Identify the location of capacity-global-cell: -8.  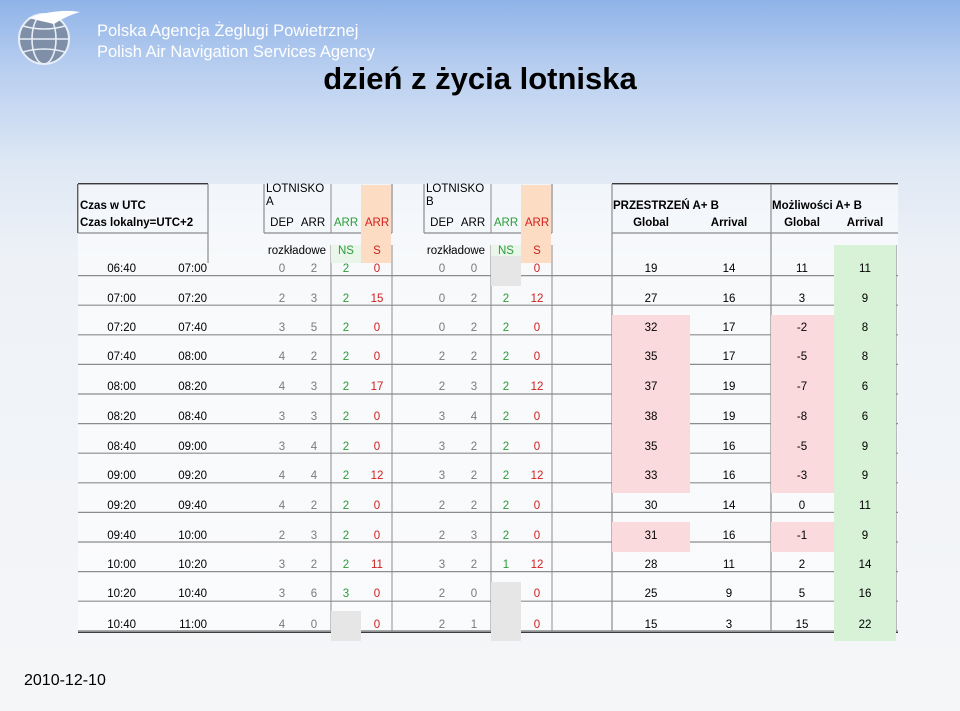
(802, 417).